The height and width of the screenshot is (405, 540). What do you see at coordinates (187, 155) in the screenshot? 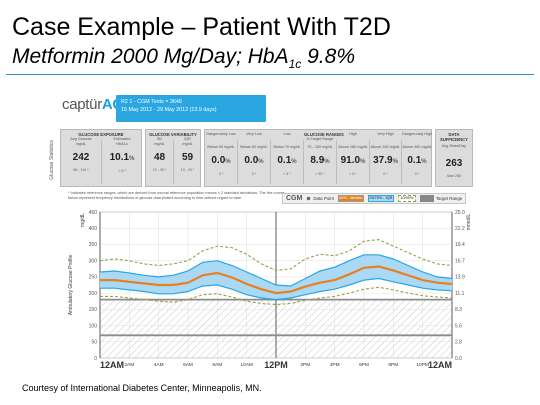
I see `iqr-stat: IQR mg/dL 59 13 - 29 *` at bounding box center [187, 155].